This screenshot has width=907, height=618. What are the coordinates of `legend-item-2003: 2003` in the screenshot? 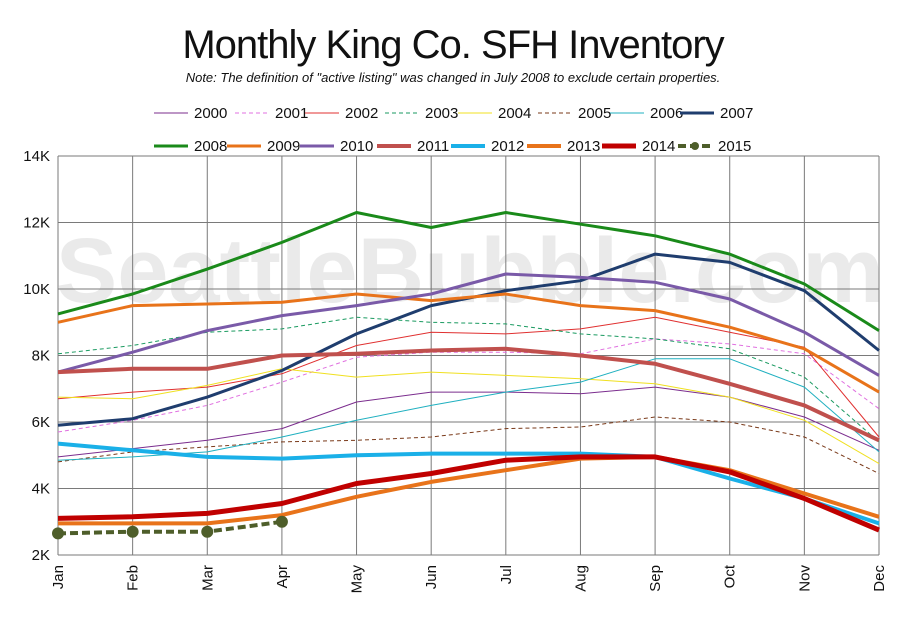 It's located at (421, 113).